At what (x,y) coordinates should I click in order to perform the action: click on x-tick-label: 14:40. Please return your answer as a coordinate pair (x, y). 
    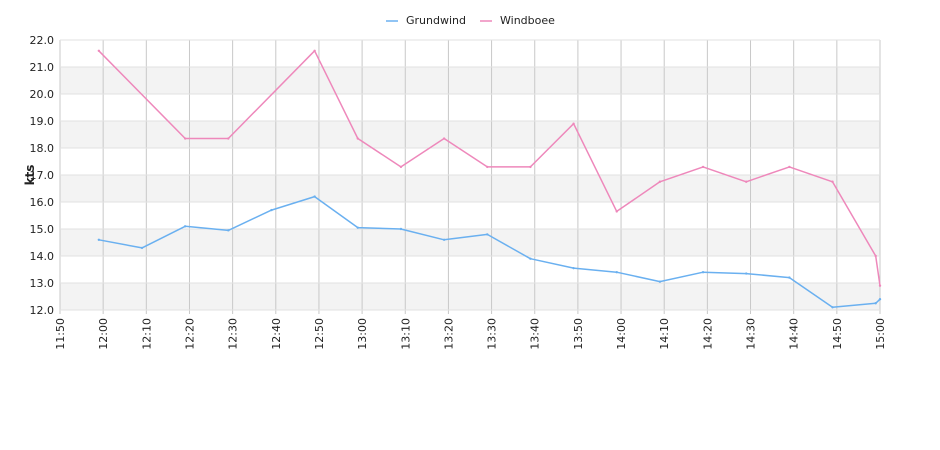
    Looking at the image, I should click on (794, 334).